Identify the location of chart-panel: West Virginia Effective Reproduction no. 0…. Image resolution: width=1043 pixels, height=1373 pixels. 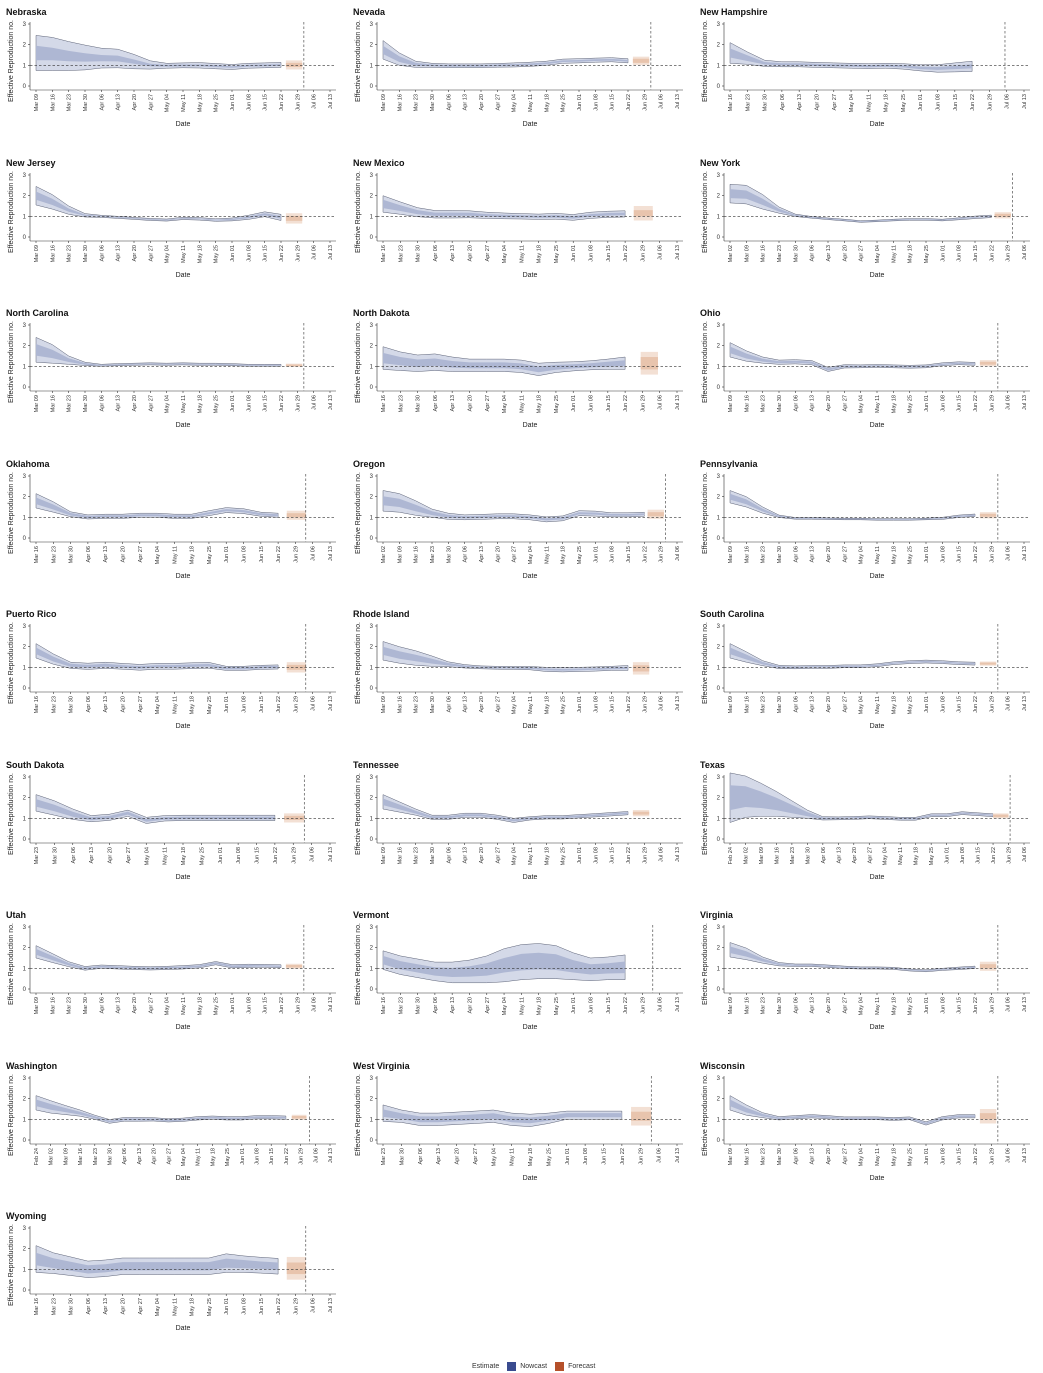
(518, 1121).